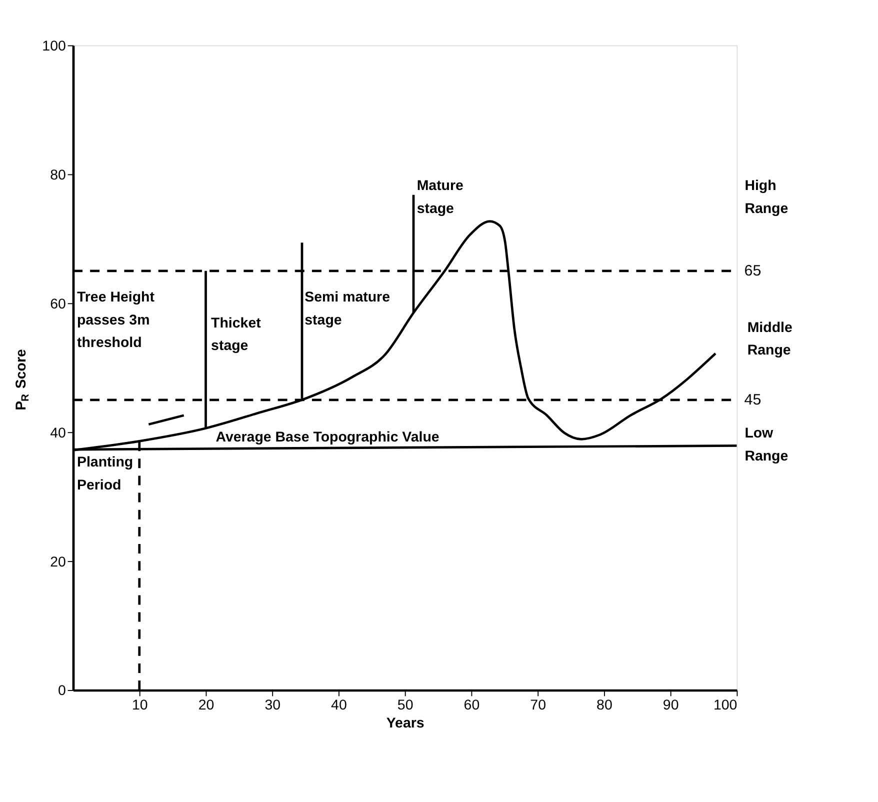 Image resolution: width=878 pixels, height=802 pixels. What do you see at coordinates (753, 271) in the screenshot?
I see `ref-line-label: 65` at bounding box center [753, 271].